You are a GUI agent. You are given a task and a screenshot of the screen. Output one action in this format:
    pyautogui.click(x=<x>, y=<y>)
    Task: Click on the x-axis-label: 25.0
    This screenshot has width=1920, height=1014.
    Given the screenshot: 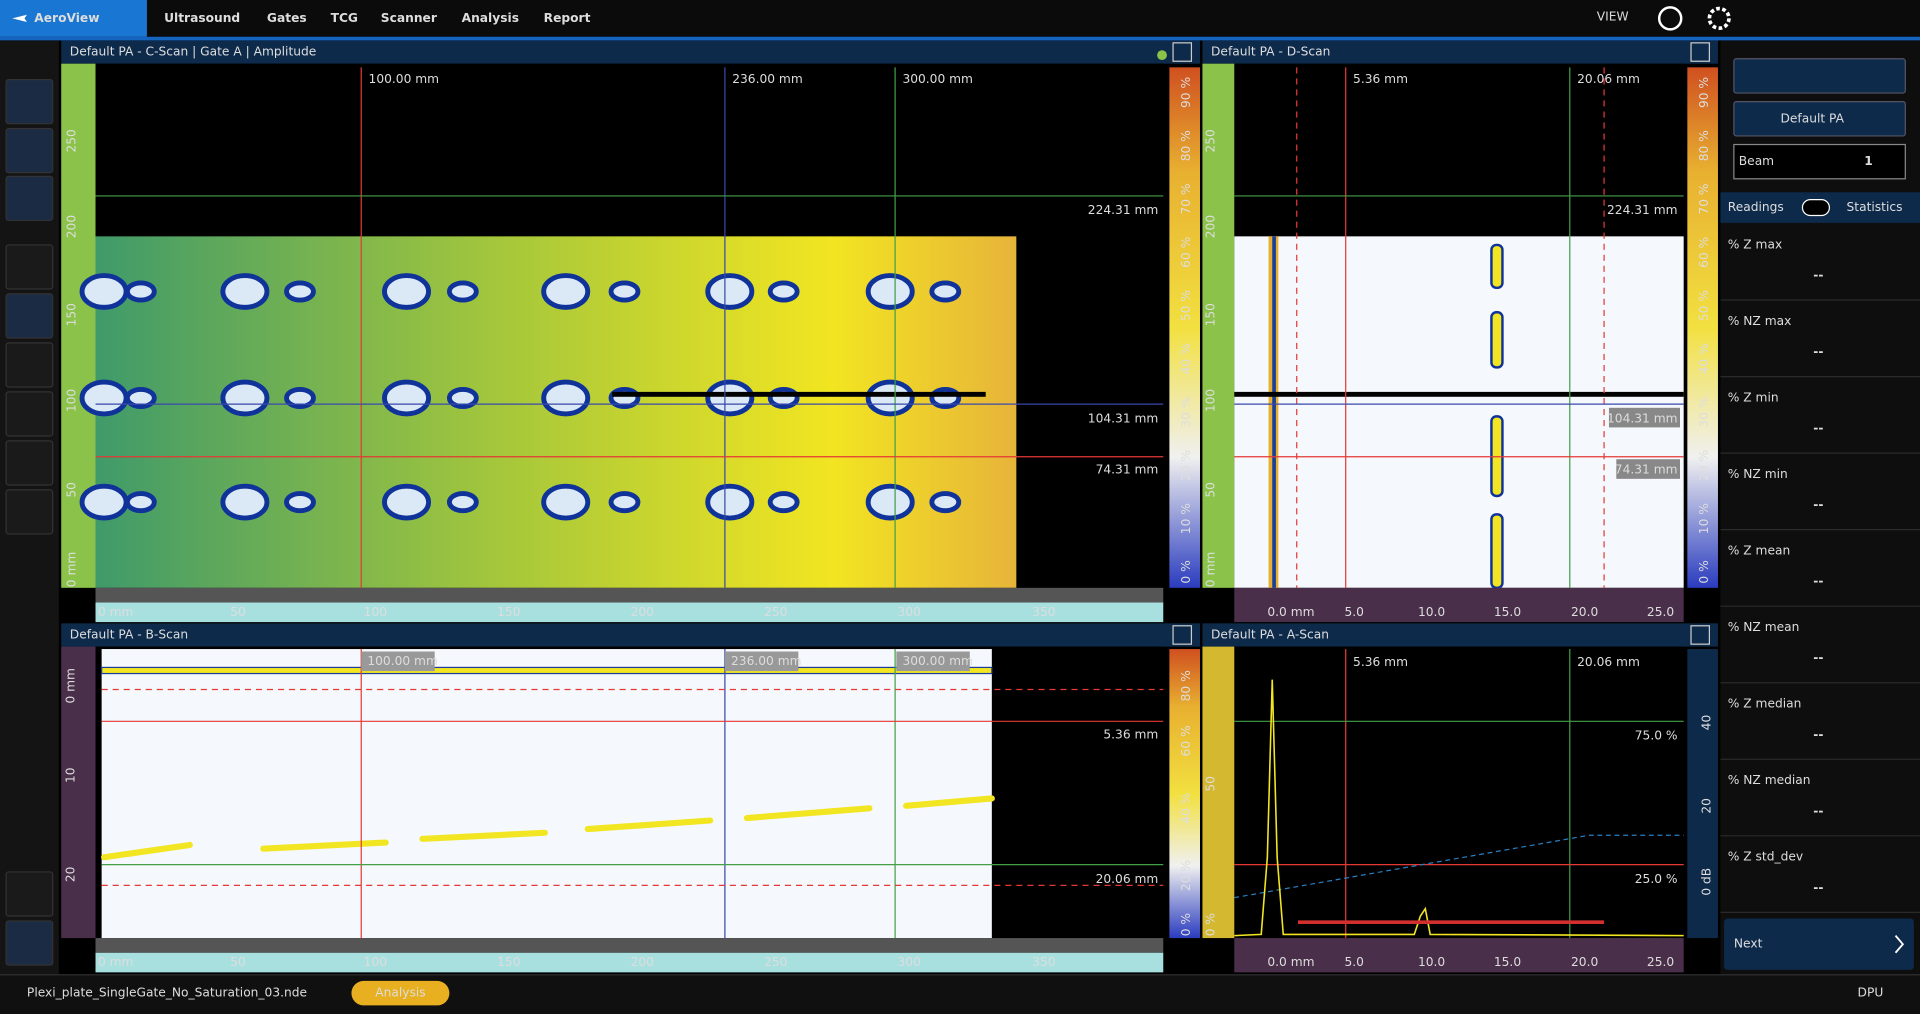 What is the action you would take?
    pyautogui.click(x=1660, y=612)
    